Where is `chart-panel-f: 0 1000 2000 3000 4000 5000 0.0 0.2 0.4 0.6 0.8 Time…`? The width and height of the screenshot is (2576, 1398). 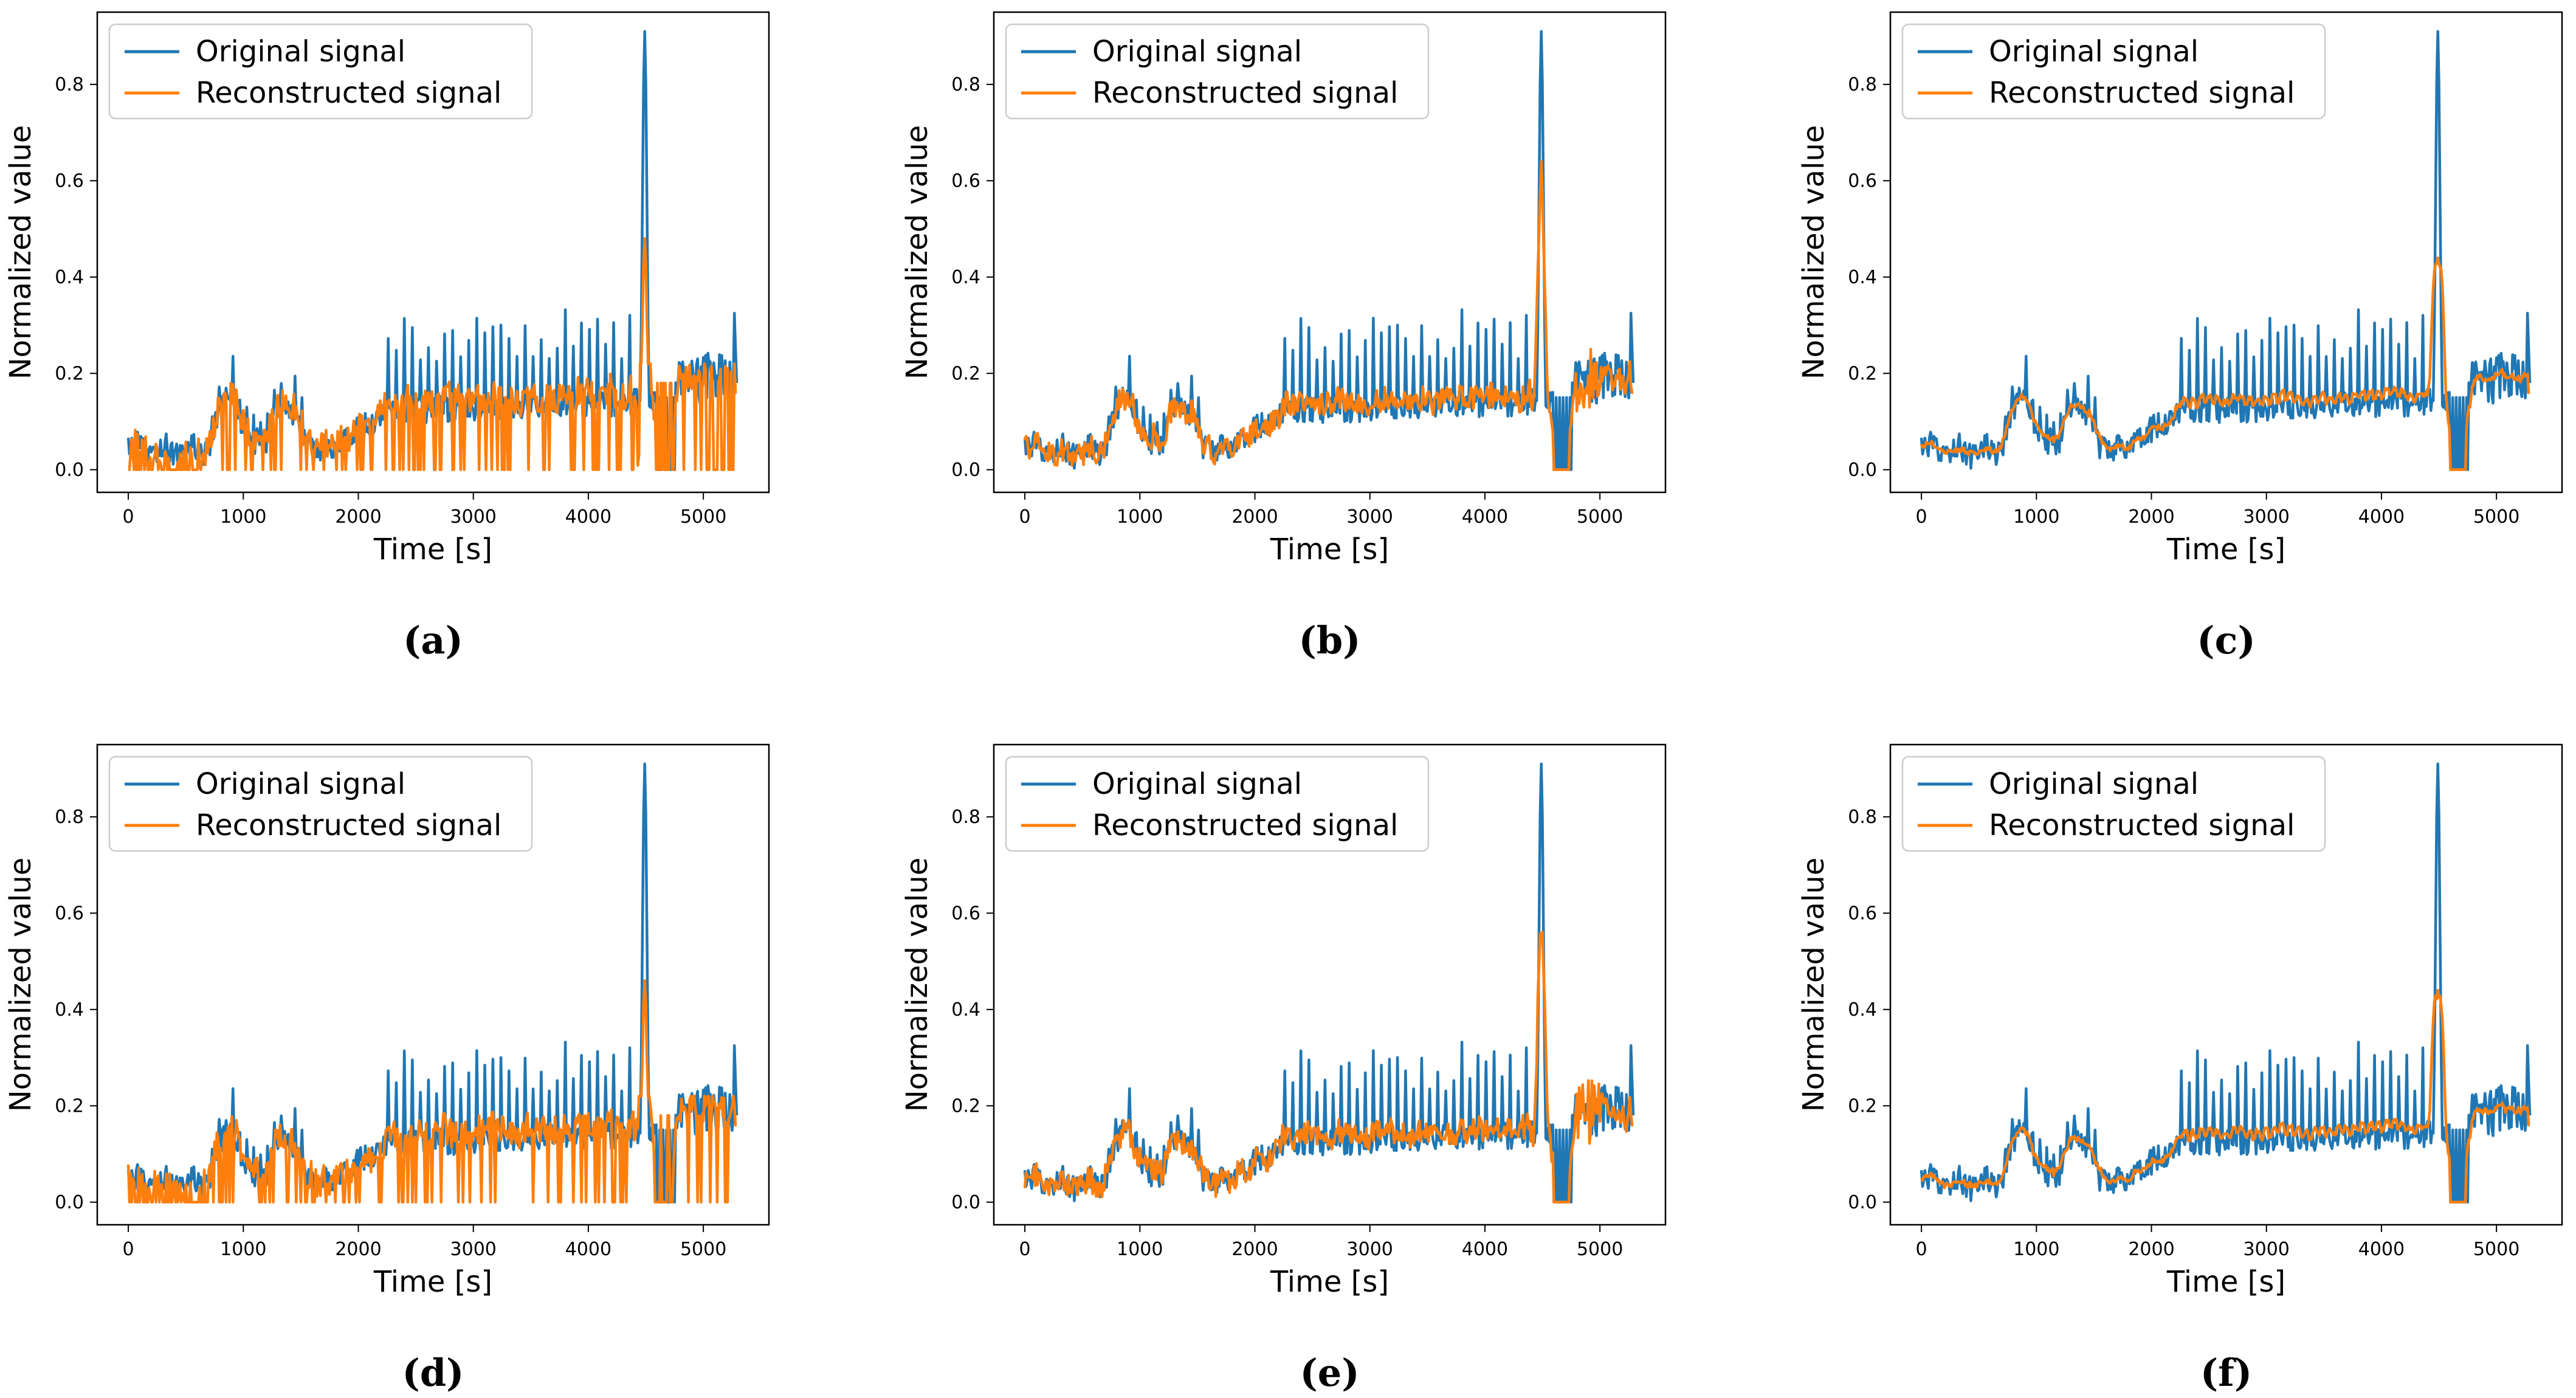 chart-panel-f: 0 1000 2000 3000 4000 5000 0.0 0.2 0.4 0.6 0.8 Time… is located at coordinates (2180, 1069).